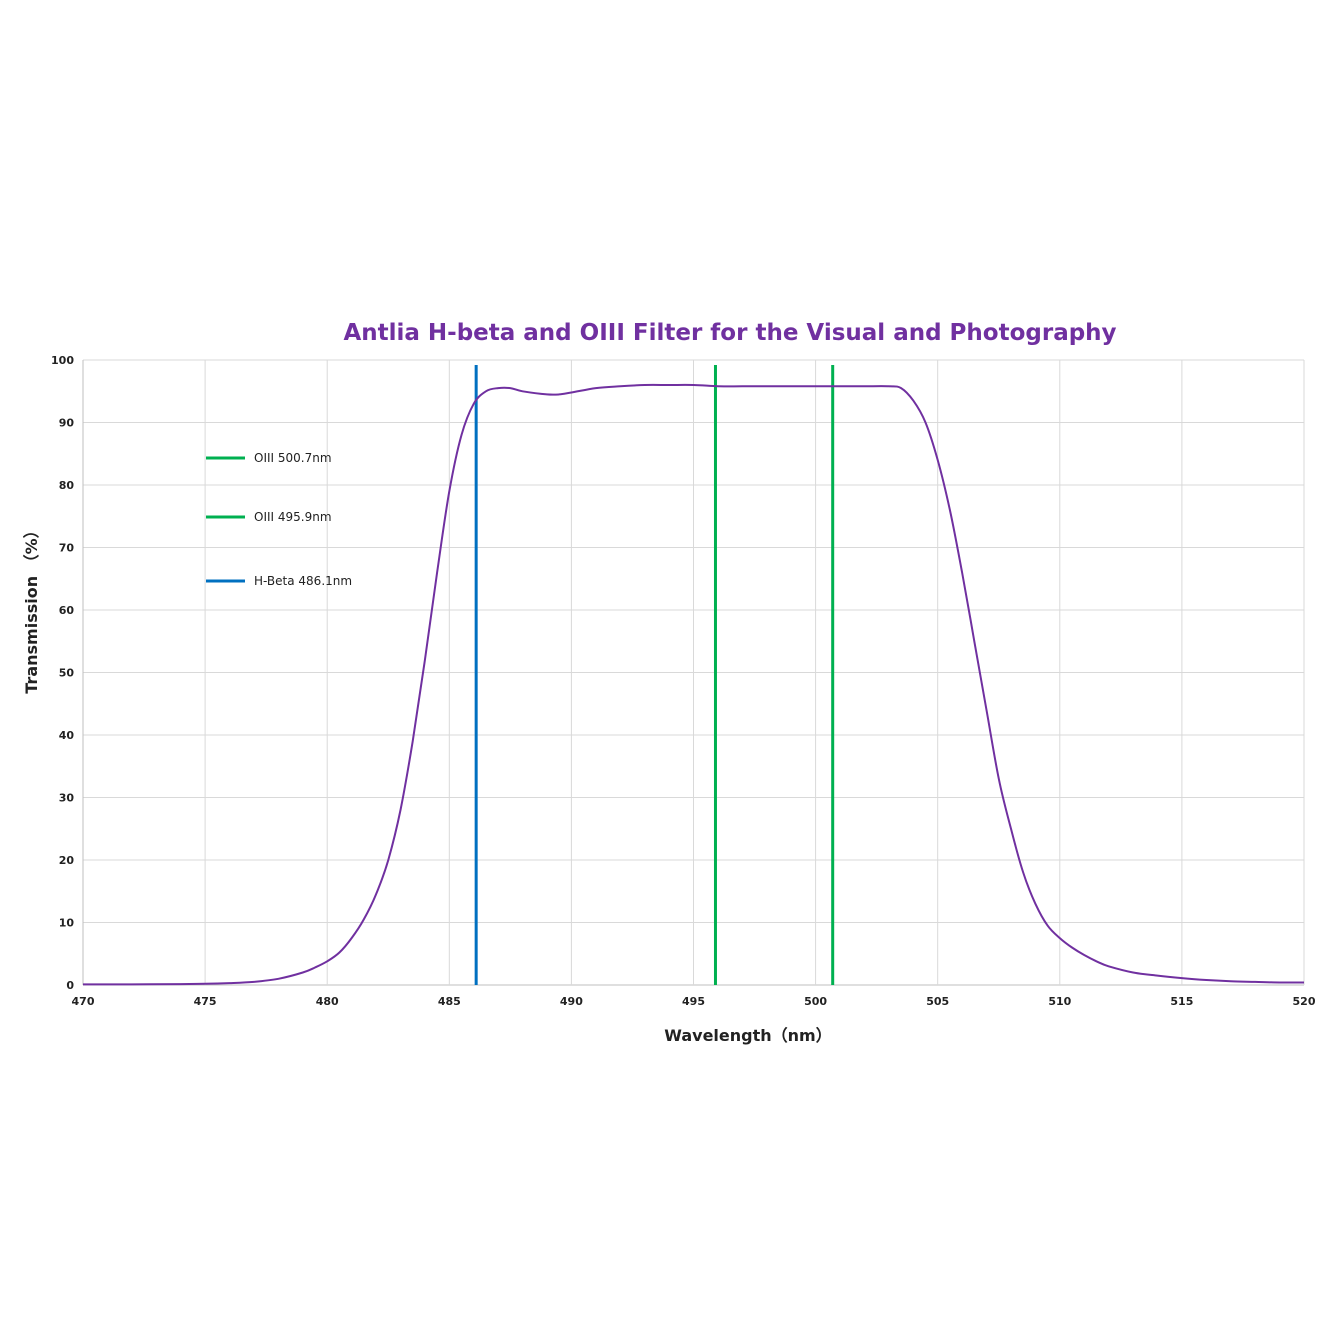  What do you see at coordinates (31, 607) in the screenshot?
I see `y-axis-label: Transmission （%）` at bounding box center [31, 607].